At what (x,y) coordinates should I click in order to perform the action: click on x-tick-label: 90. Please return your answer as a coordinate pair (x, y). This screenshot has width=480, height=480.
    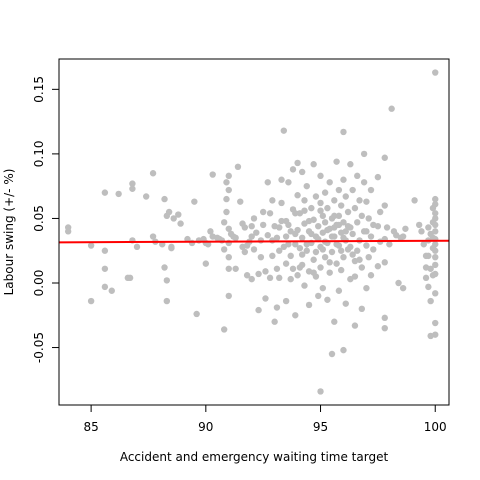
    Looking at the image, I should click on (205, 427).